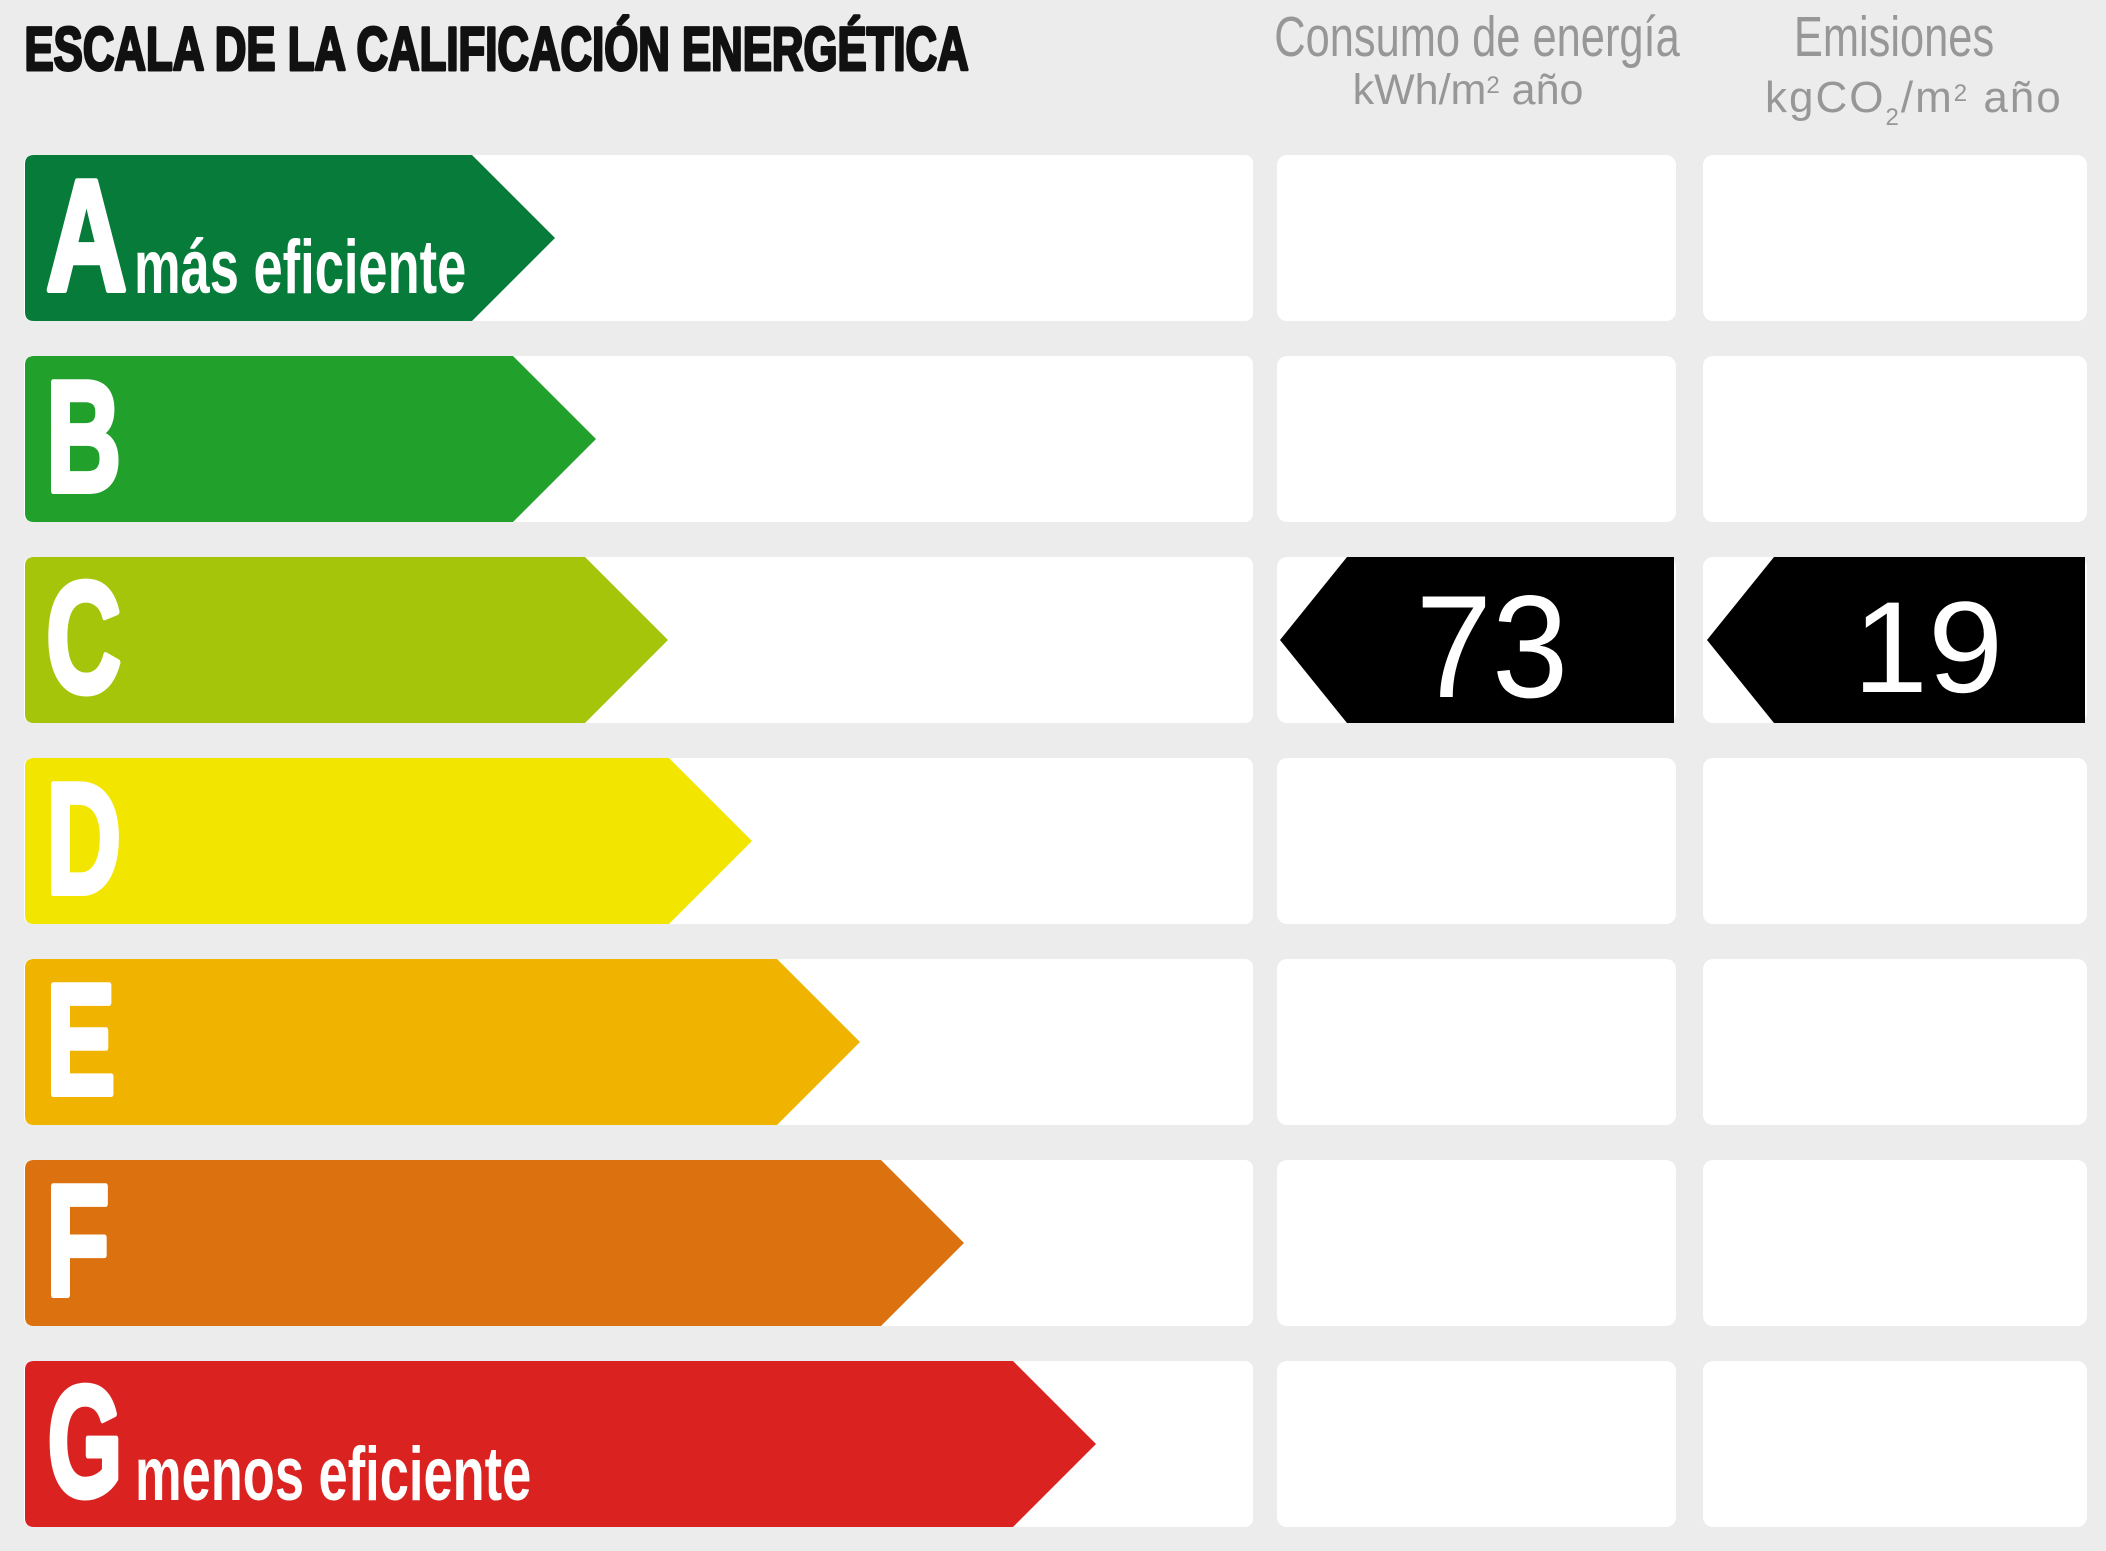 This screenshot has height=1551, width=2106. What do you see at coordinates (83, 437) in the screenshot?
I see `svg-text: B` at bounding box center [83, 437].